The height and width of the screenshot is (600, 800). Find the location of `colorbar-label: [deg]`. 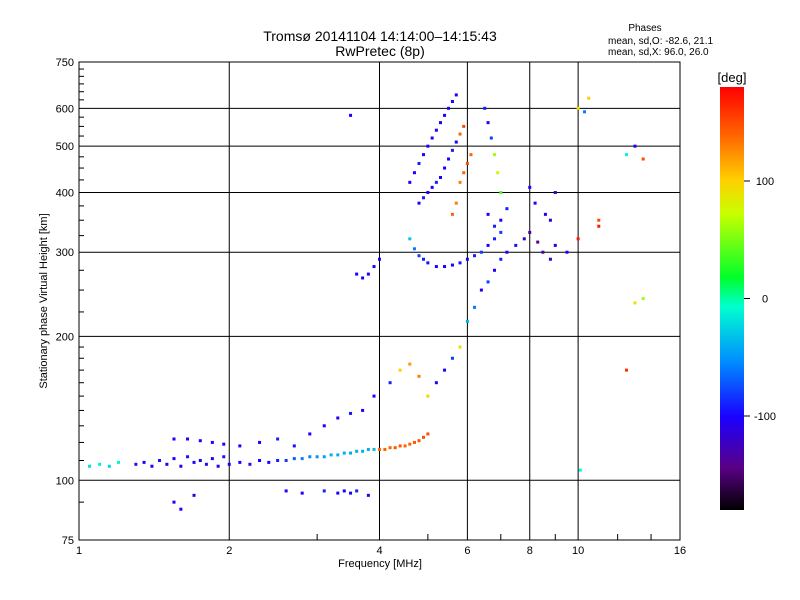

colorbar-label: [deg] is located at coordinates (732, 77).